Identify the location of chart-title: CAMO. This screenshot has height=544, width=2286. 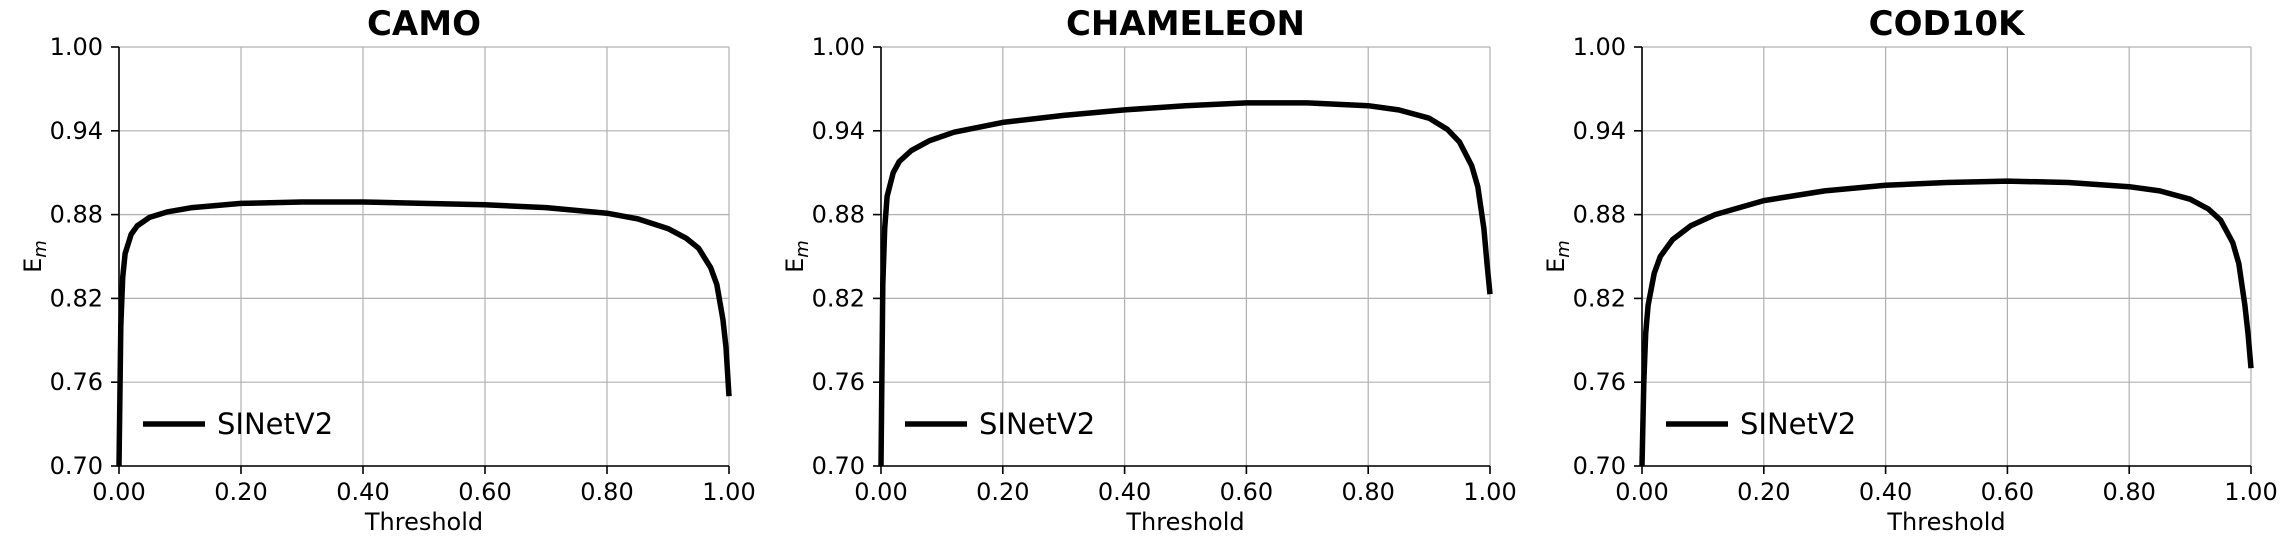
(424, 24).